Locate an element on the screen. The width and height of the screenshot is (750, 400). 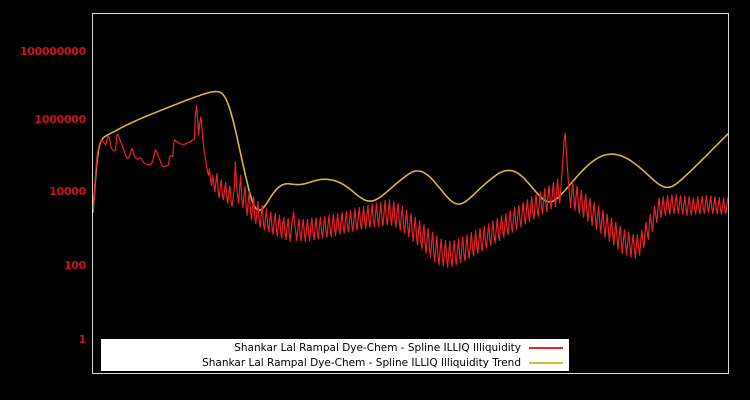
y-tick-label: 100 is located at coordinates (74, 265).